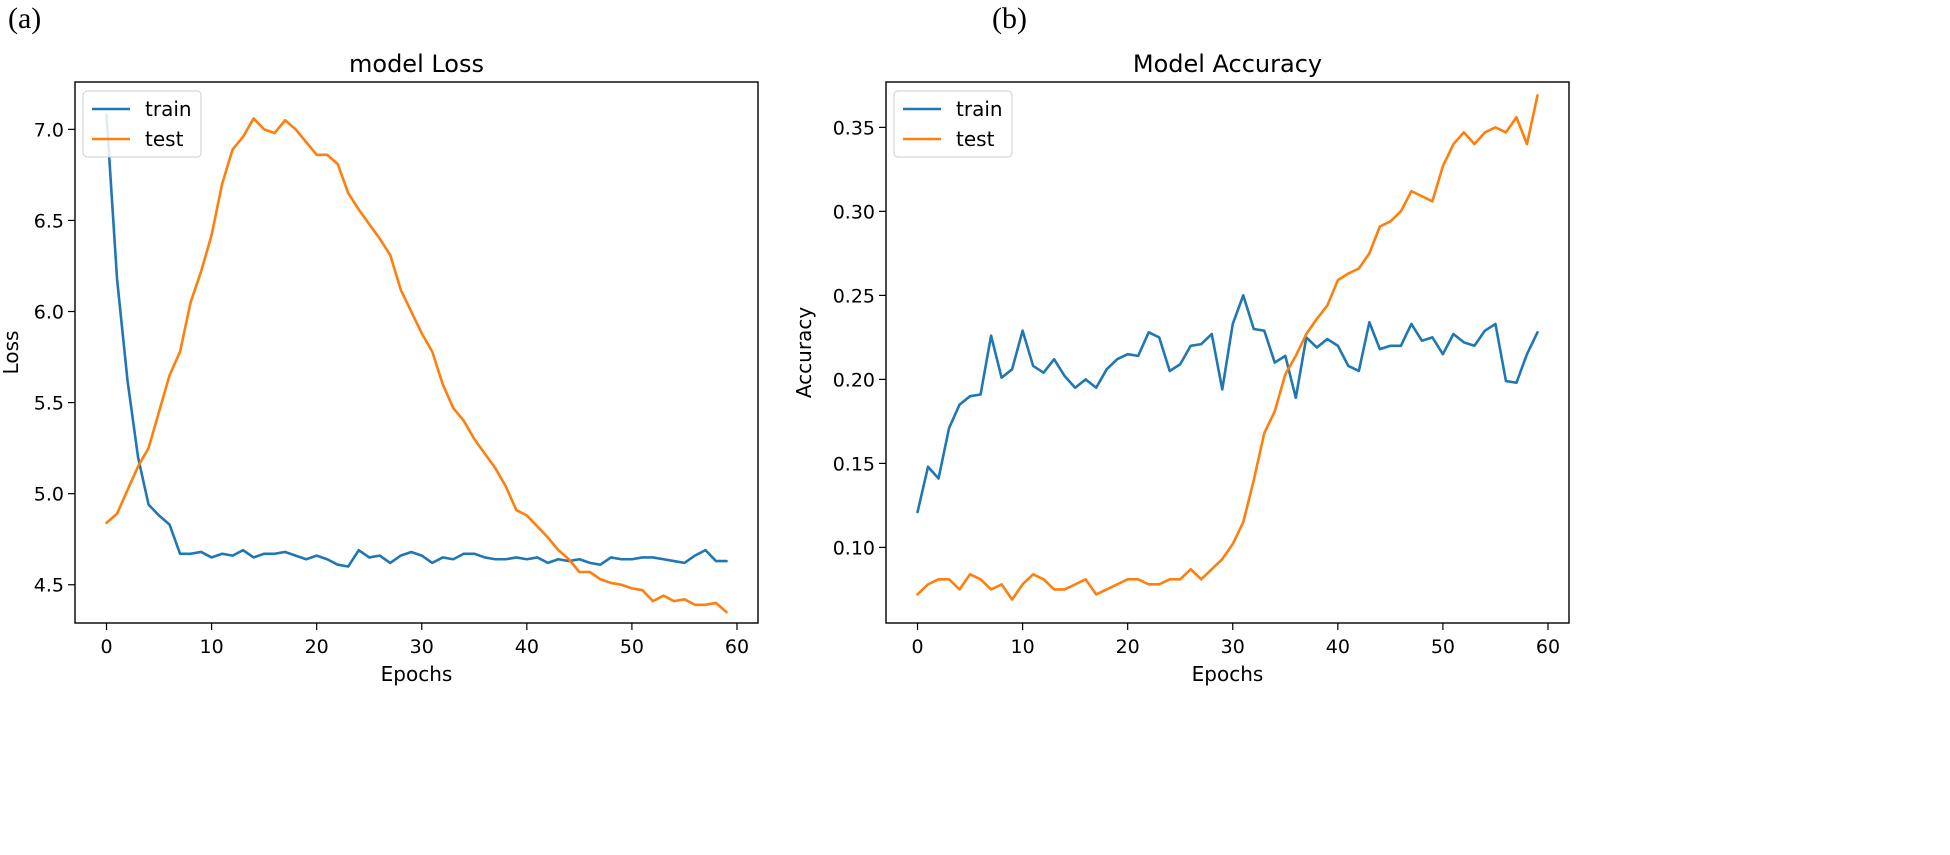 The height and width of the screenshot is (855, 1950). Describe the element at coordinates (1227, 404) in the screenshot. I see `series-line-train` at that location.